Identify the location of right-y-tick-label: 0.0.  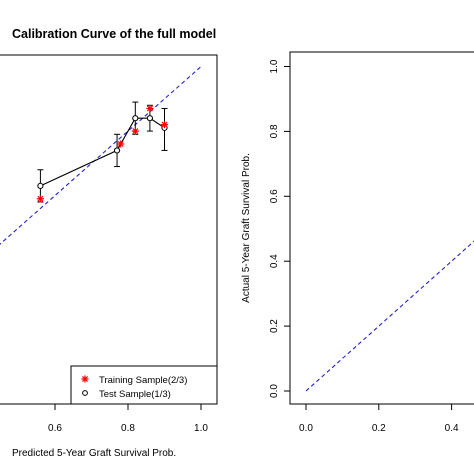
(274, 391).